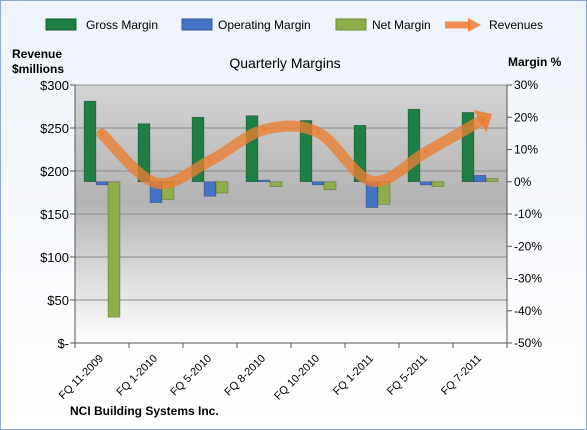 Image resolution: width=587 pixels, height=430 pixels. What do you see at coordinates (291, 152) in the screenshot?
I see `revenues-line` at bounding box center [291, 152].